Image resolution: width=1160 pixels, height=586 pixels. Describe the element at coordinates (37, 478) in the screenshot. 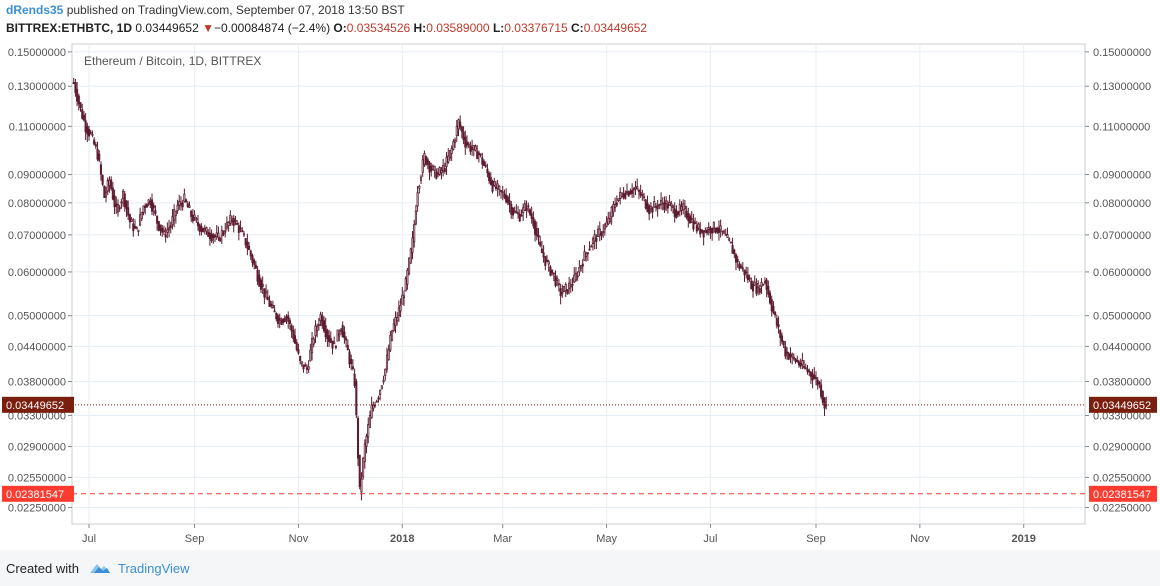

I see `y-tick-label: 0.02550000` at that location.